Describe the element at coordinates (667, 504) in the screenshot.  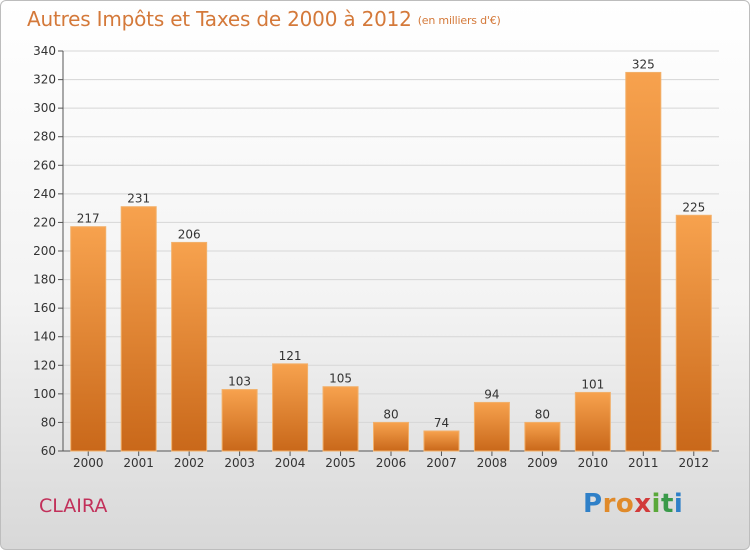
I see `logo-letter: t` at that location.